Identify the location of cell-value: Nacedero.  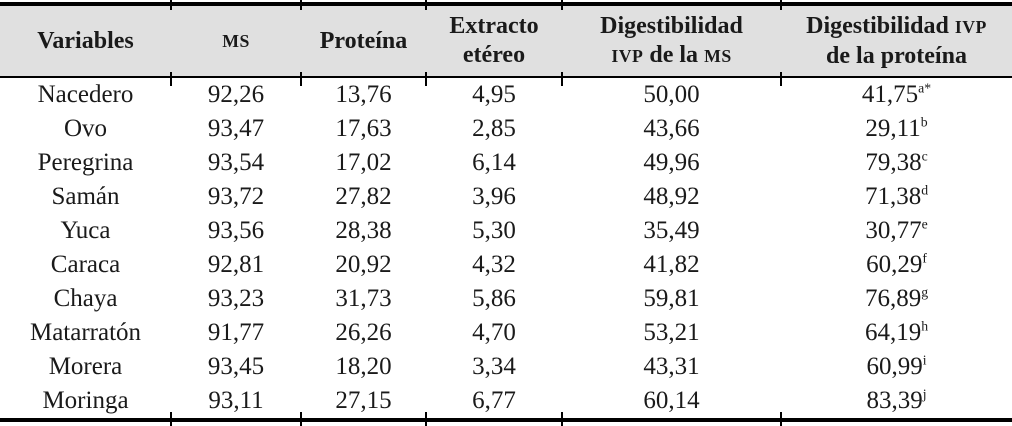
(85, 94).